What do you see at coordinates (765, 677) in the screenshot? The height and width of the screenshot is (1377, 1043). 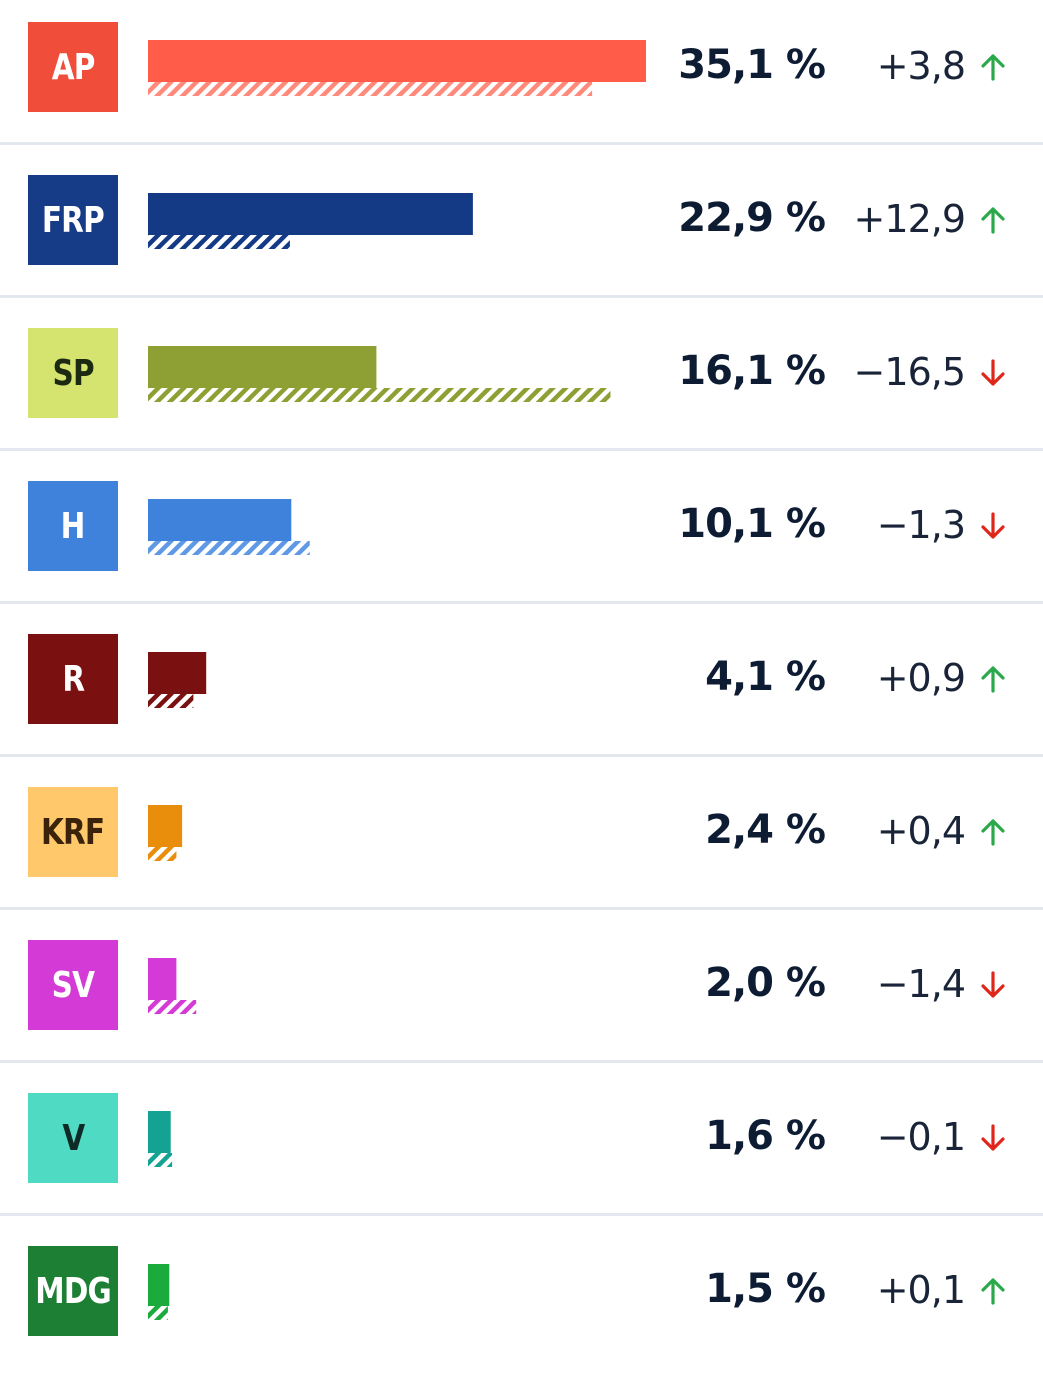 I see `percentage-value: 4,1 %` at bounding box center [765, 677].